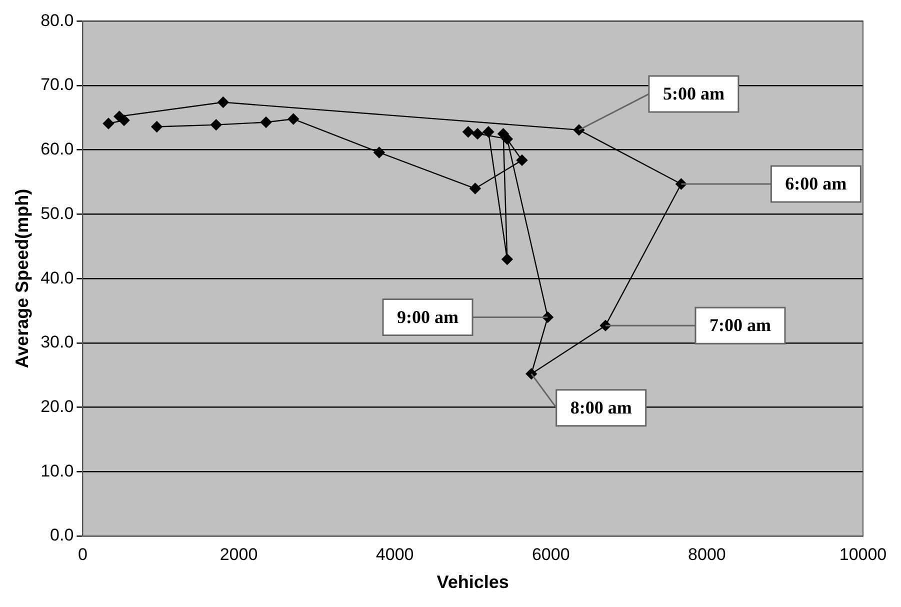 The height and width of the screenshot is (607, 901). I want to click on x-tick-label: 10000, so click(863, 554).